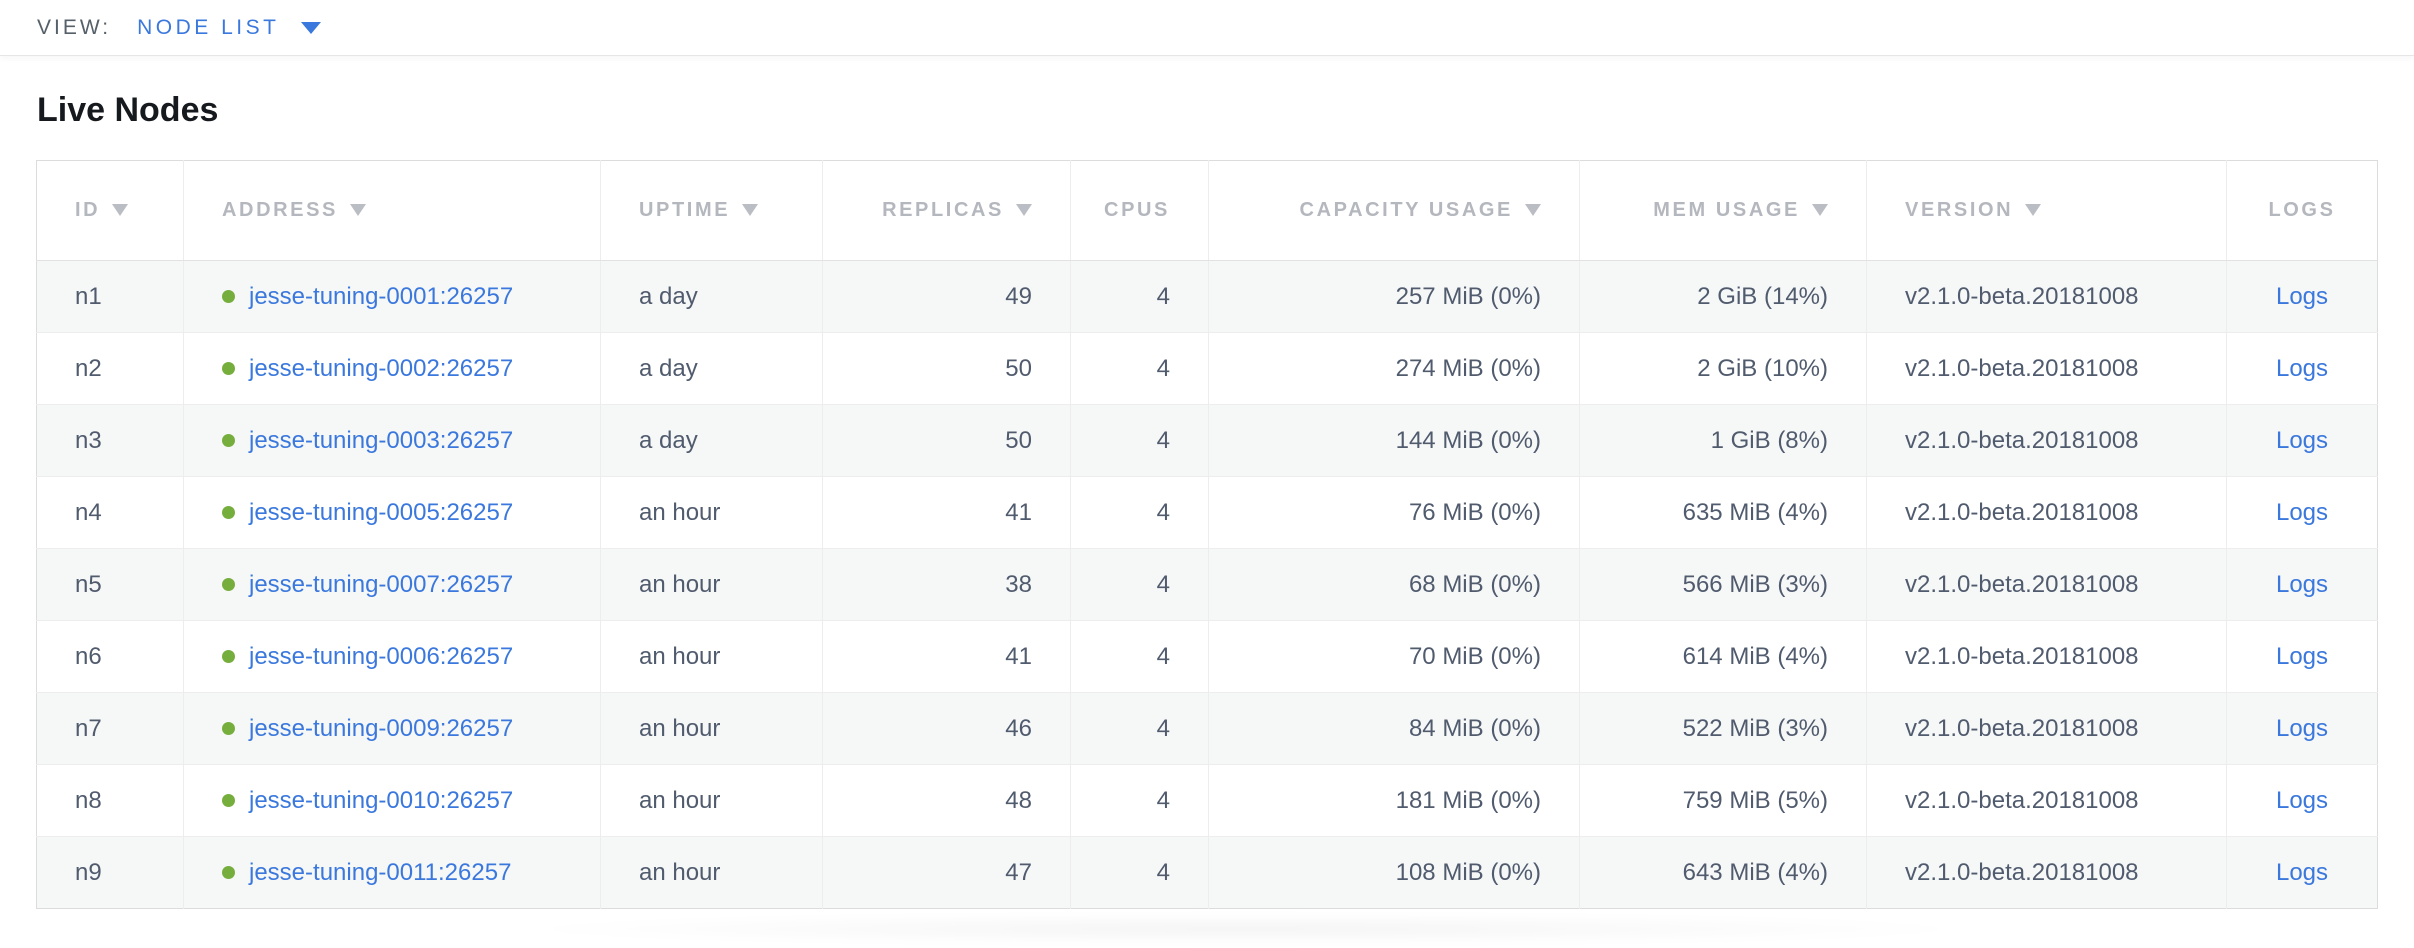  Describe the element at coordinates (381, 368) in the screenshot. I see `address-link: jesse-tuning-0002:26257` at that location.